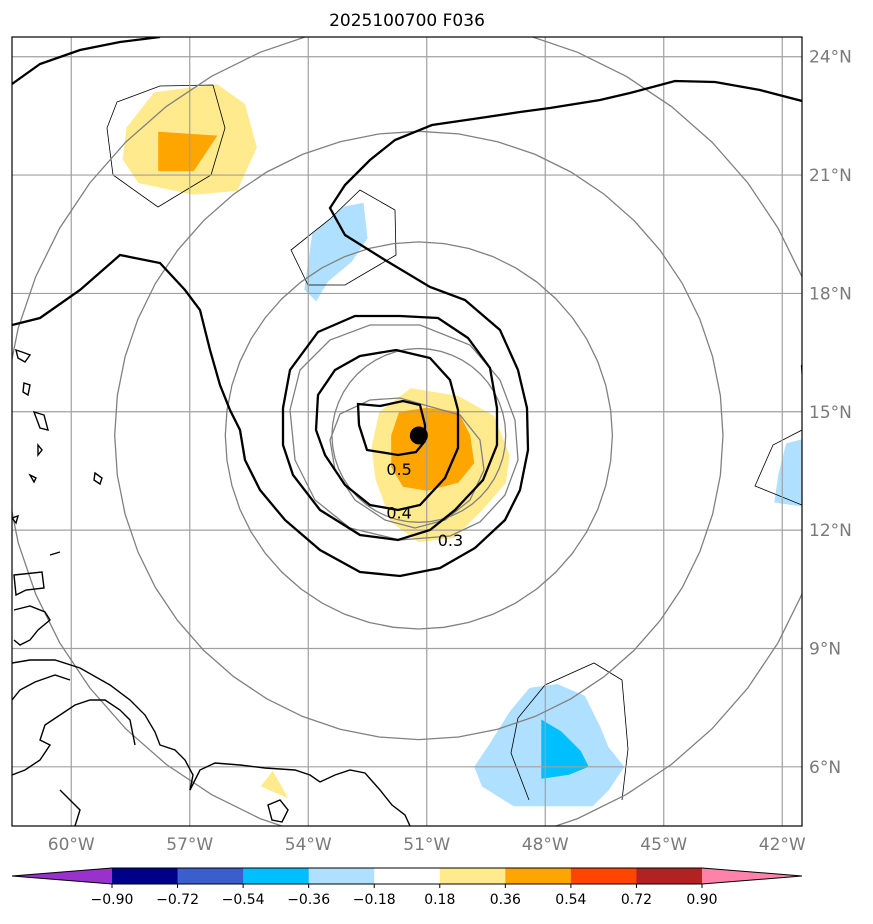 Image resolution: width=873 pixels, height=924 pixels. Describe the element at coordinates (636, 900) in the screenshot. I see `colorbar-tick-label-9: 0.72` at that location.